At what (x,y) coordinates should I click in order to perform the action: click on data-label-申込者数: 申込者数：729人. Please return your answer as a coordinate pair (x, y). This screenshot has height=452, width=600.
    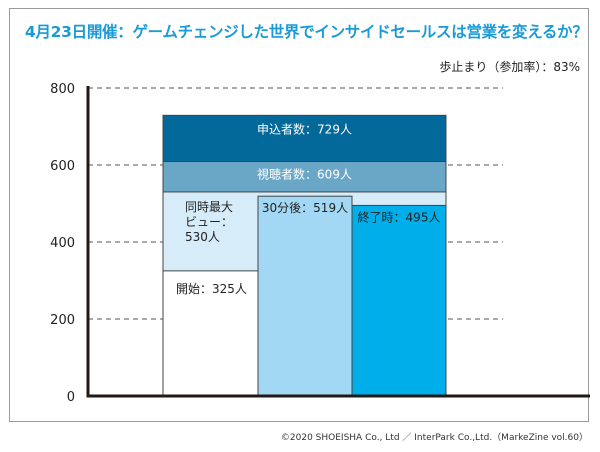
    Looking at the image, I should click on (304, 128).